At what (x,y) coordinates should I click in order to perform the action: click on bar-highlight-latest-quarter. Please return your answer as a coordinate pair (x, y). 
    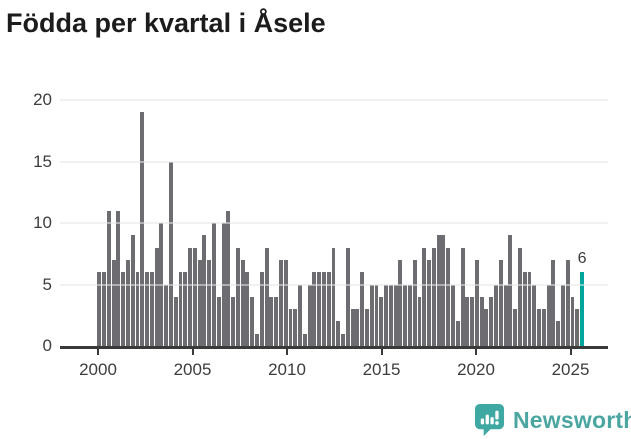
    Looking at the image, I should click on (582, 309).